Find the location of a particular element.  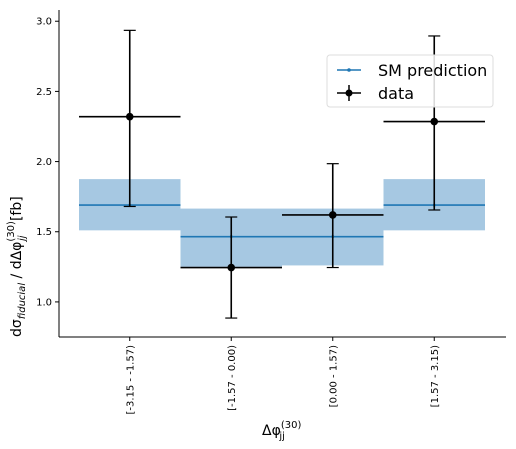

legend-box is located at coordinates (410, 81).